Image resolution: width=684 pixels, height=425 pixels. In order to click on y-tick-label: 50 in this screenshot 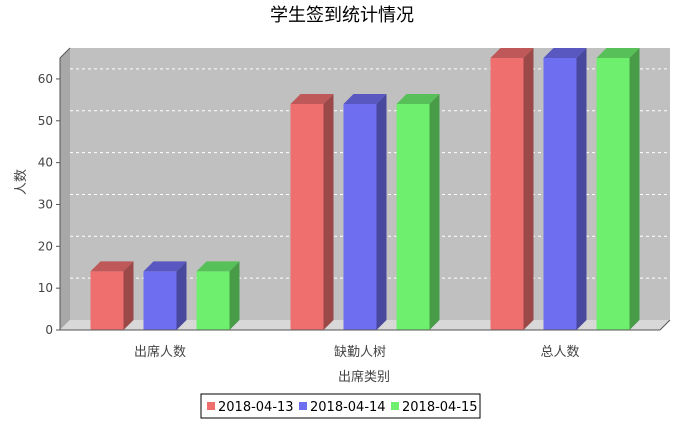, I will do `click(45, 121)`.